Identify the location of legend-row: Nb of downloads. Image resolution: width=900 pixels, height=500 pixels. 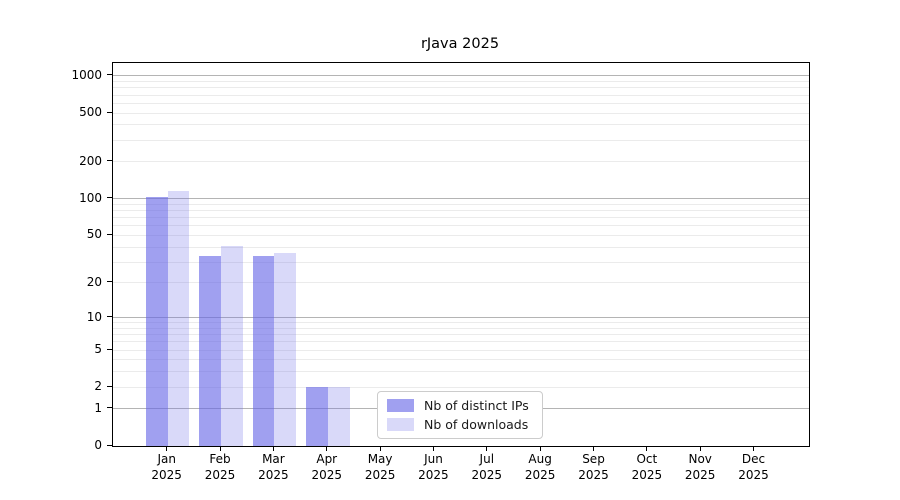
(458, 424).